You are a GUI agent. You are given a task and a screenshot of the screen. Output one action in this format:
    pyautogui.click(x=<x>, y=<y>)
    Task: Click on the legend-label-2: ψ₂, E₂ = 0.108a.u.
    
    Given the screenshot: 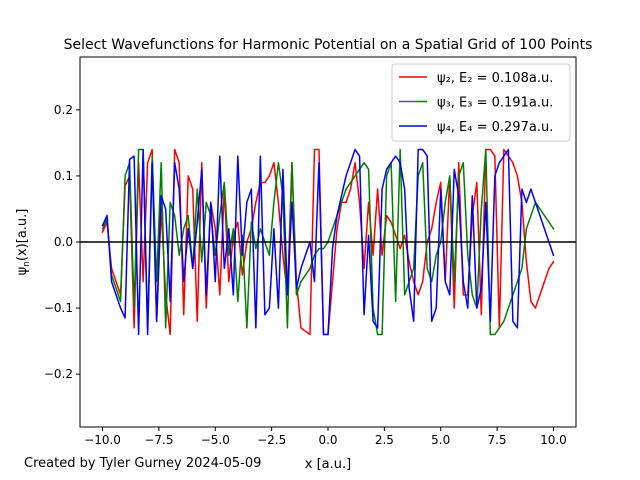 What is the action you would take?
    pyautogui.click(x=495, y=78)
    